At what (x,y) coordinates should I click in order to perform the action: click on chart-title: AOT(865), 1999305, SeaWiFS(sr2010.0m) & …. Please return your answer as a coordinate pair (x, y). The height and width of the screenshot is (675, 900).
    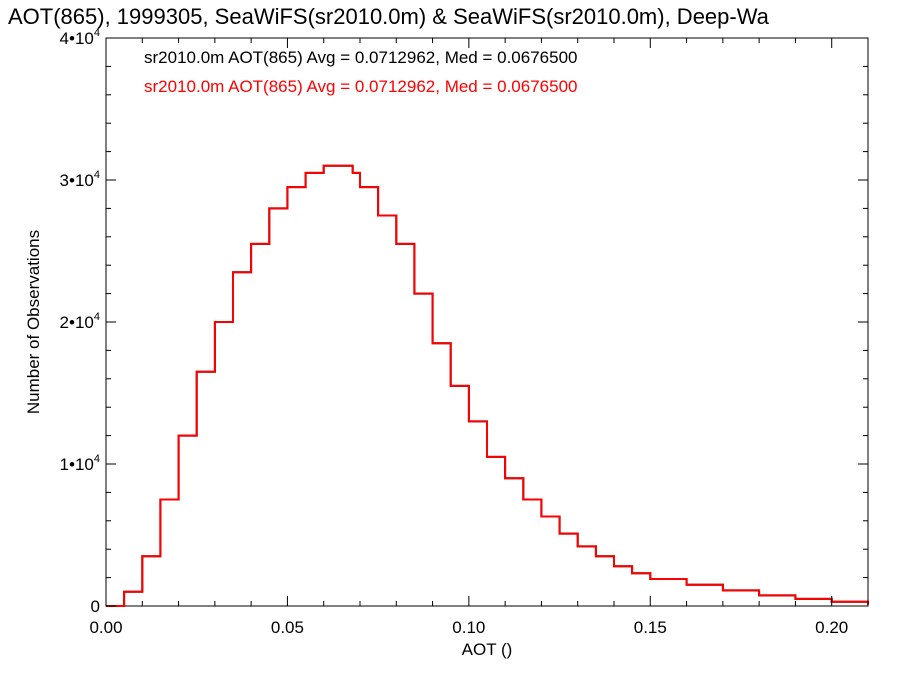
    Looking at the image, I should click on (389, 16).